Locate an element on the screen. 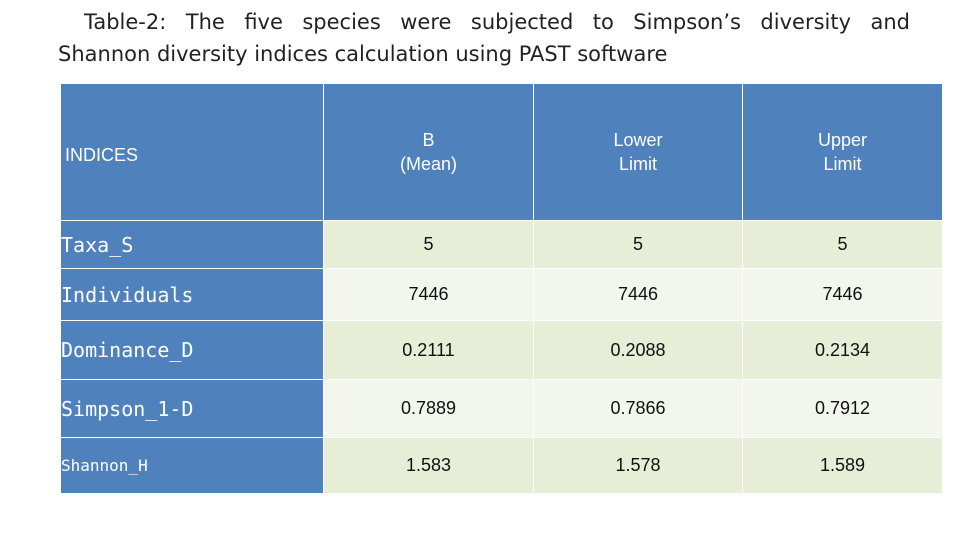 The width and height of the screenshot is (960, 540). table-row: Taxa_S 5 5 5 is located at coordinates (501, 244).